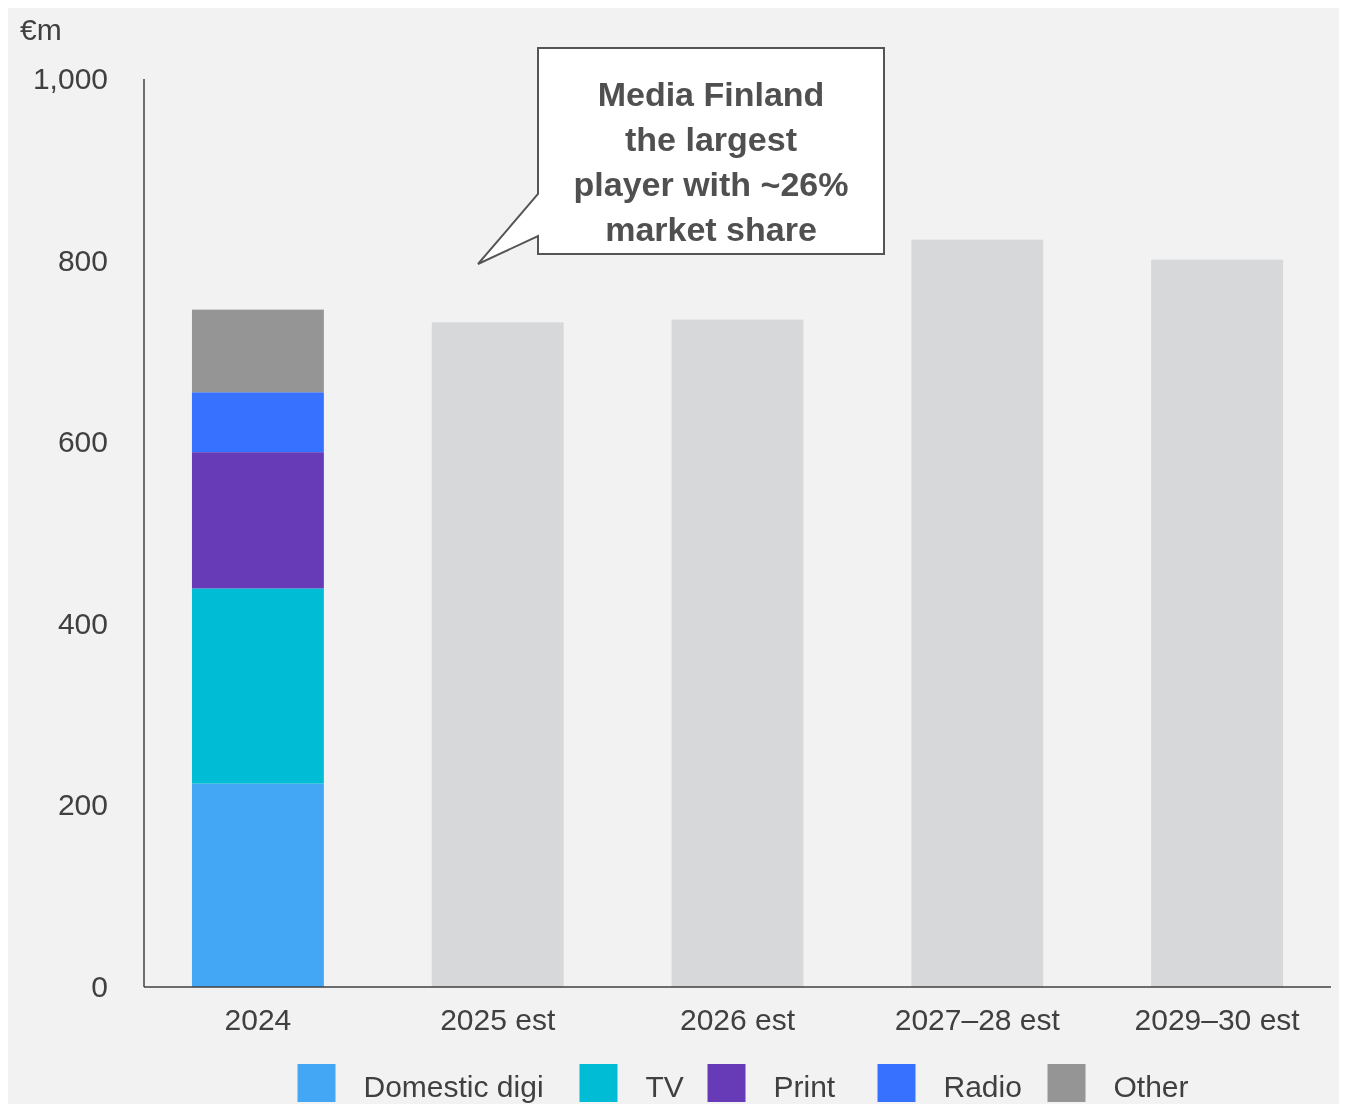 The height and width of the screenshot is (1104, 1347). Describe the element at coordinates (82, 805) in the screenshot. I see `y-tick-label: 200` at that location.